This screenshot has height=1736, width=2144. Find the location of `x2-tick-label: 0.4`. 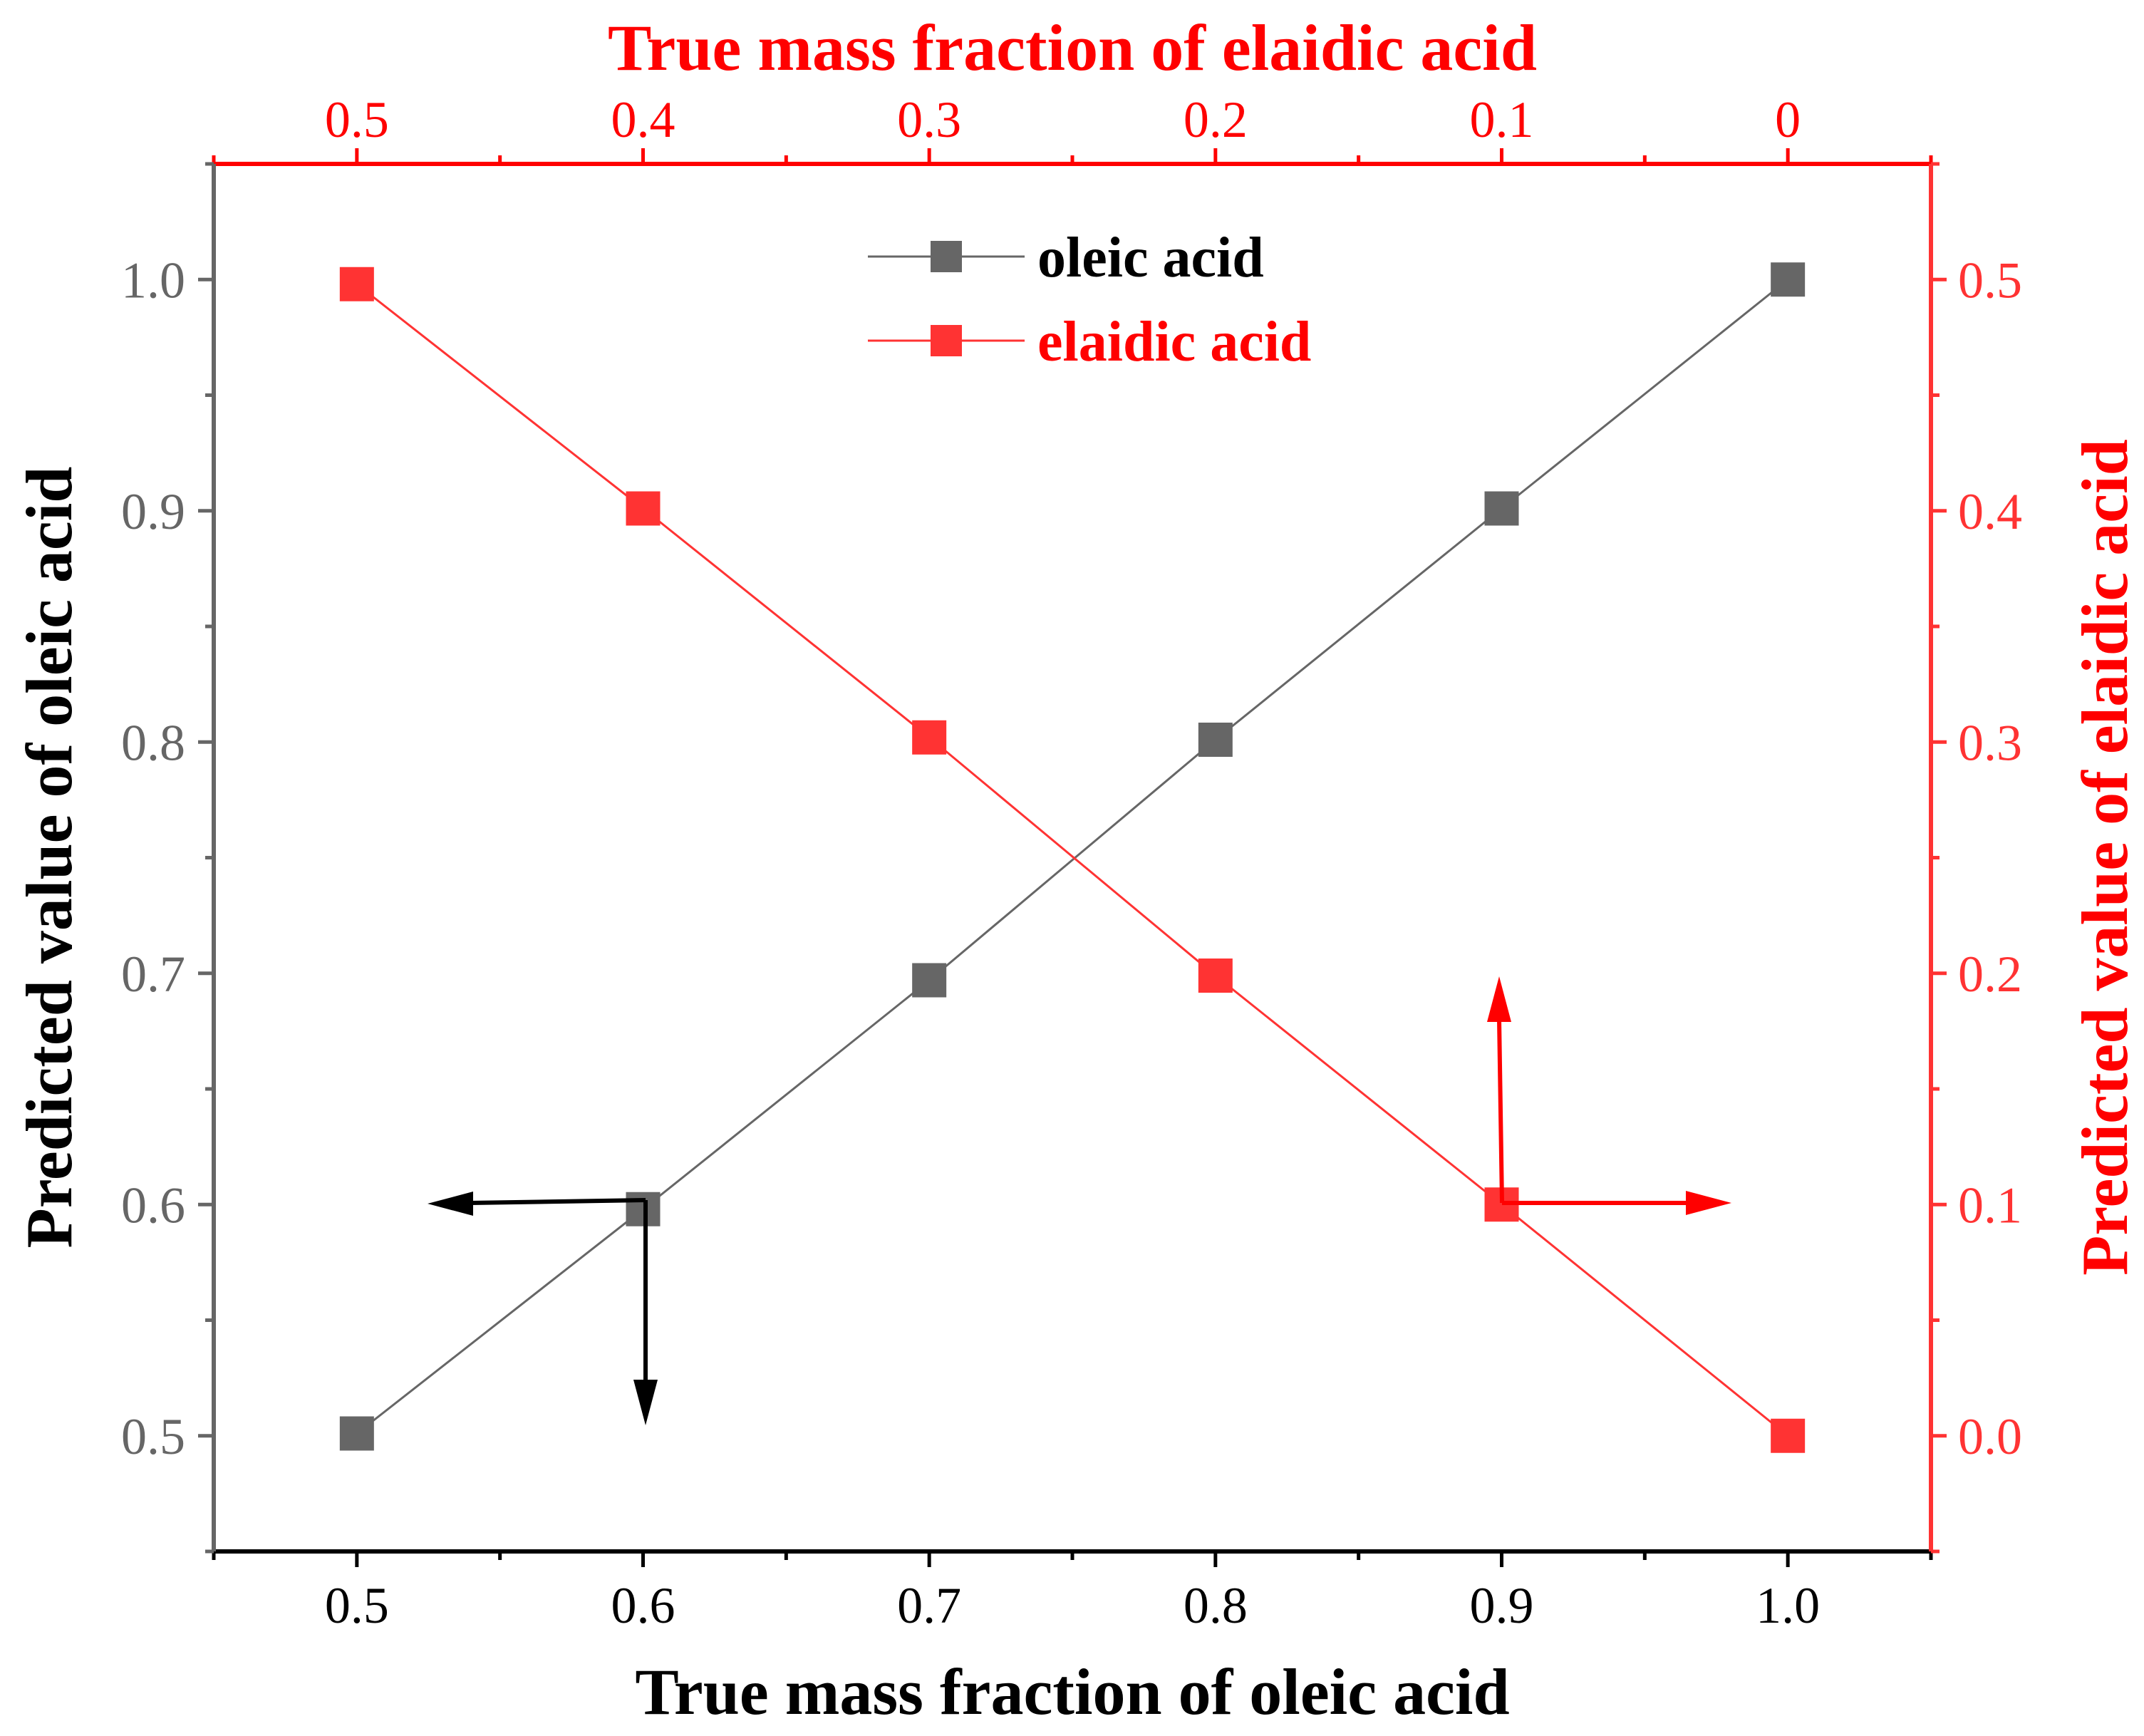

x2-tick-label: 0.4 is located at coordinates (643, 119).